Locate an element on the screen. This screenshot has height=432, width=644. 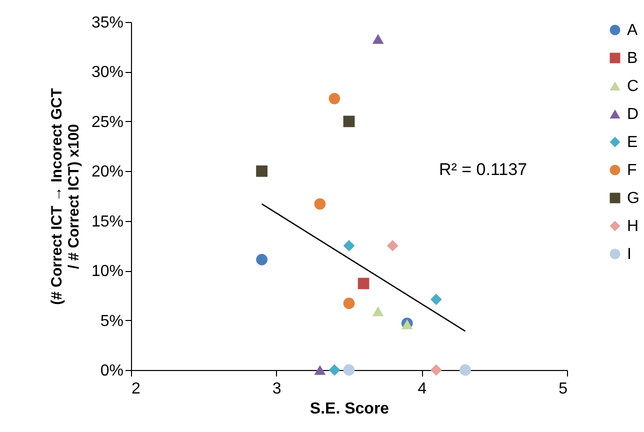
y-tick-label: 35% is located at coordinates (107, 23).